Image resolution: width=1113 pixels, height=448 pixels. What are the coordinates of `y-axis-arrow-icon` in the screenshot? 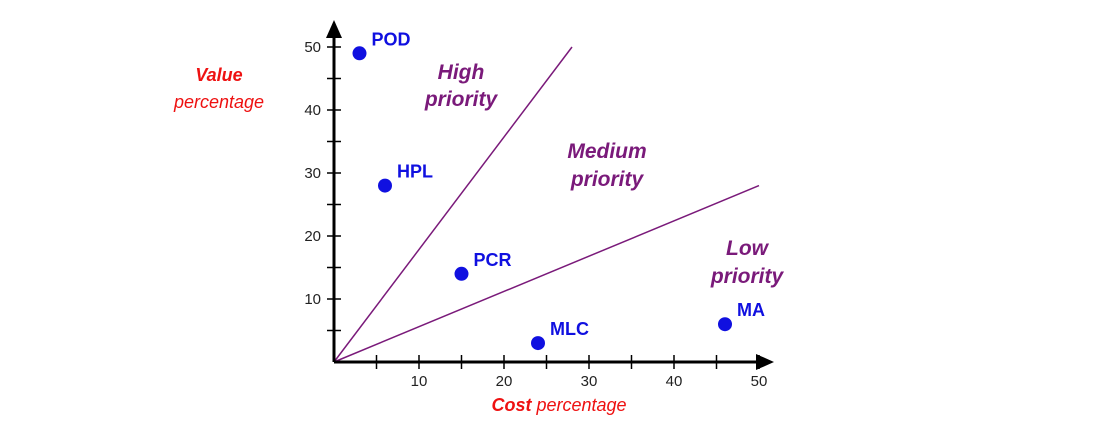 It's located at (334, 29).